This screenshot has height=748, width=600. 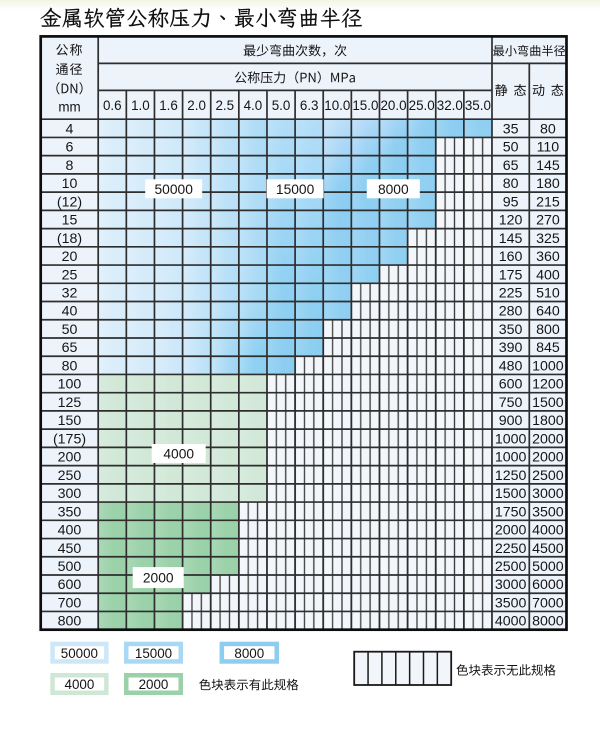 What do you see at coordinates (511, 512) in the screenshot?
I see `svg-text: 1750` at bounding box center [511, 512].